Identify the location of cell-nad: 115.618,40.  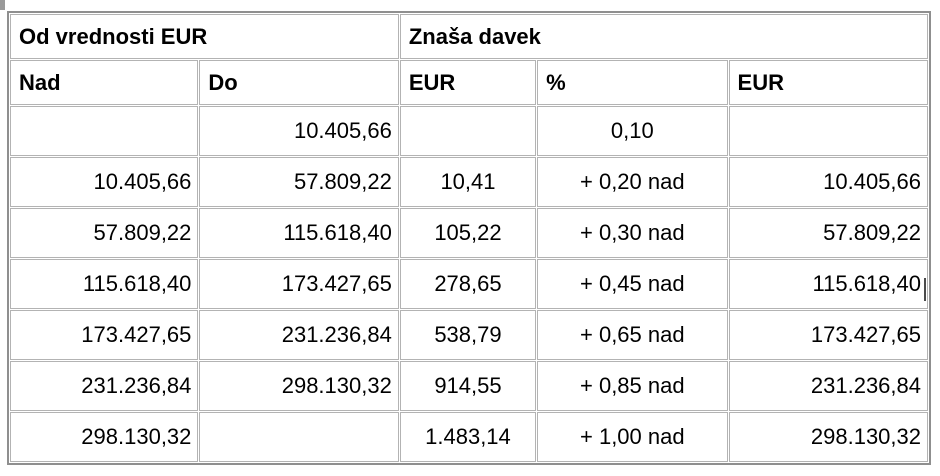
(104, 284).